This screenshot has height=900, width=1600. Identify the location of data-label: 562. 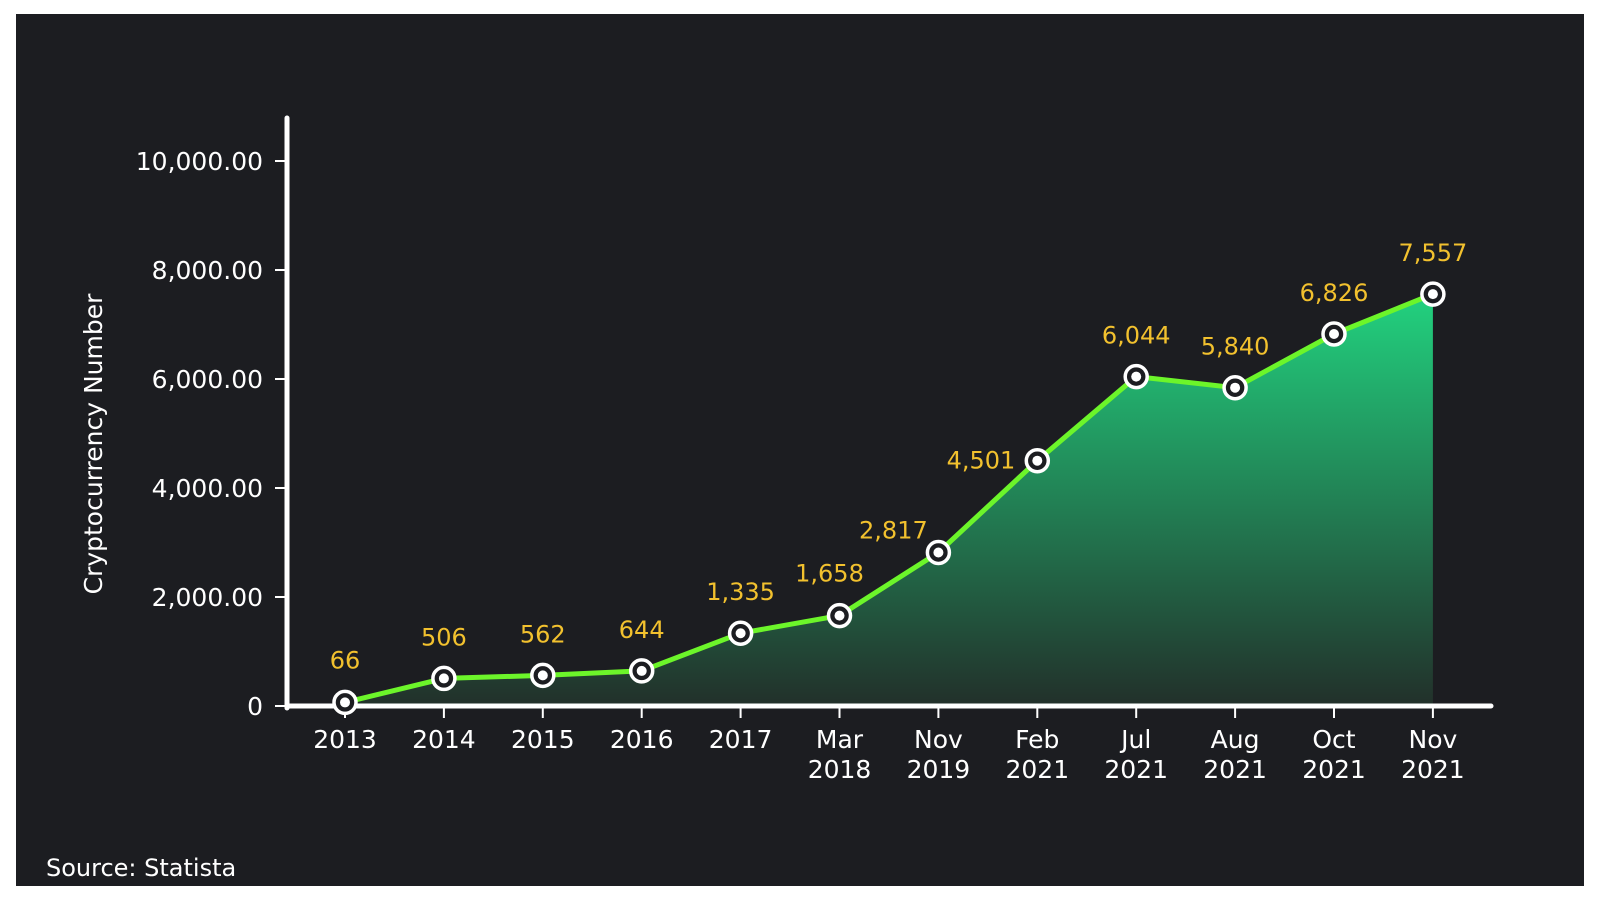
(543, 634).